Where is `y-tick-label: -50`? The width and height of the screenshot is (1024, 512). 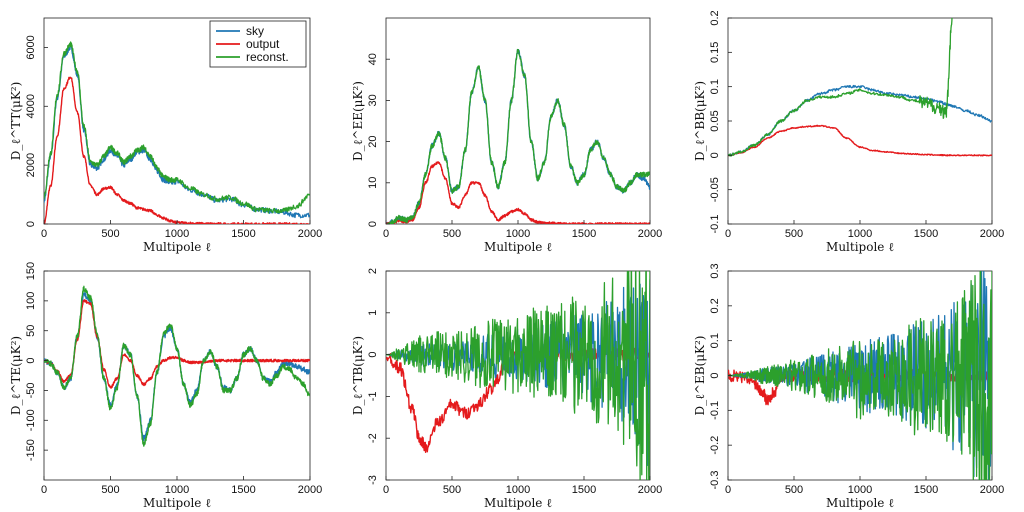
y-tick-label: -50 is located at coordinates (31, 390).